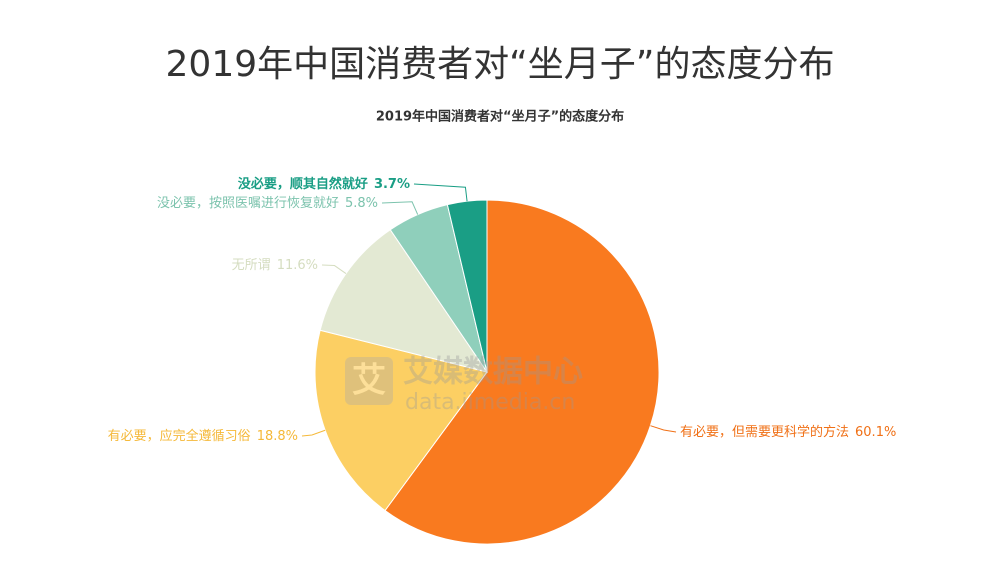 Image resolution: width=1000 pixels, height=586 pixels. Describe the element at coordinates (875, 432) in the screenshot. I see `value-label: 60.1%` at that location.